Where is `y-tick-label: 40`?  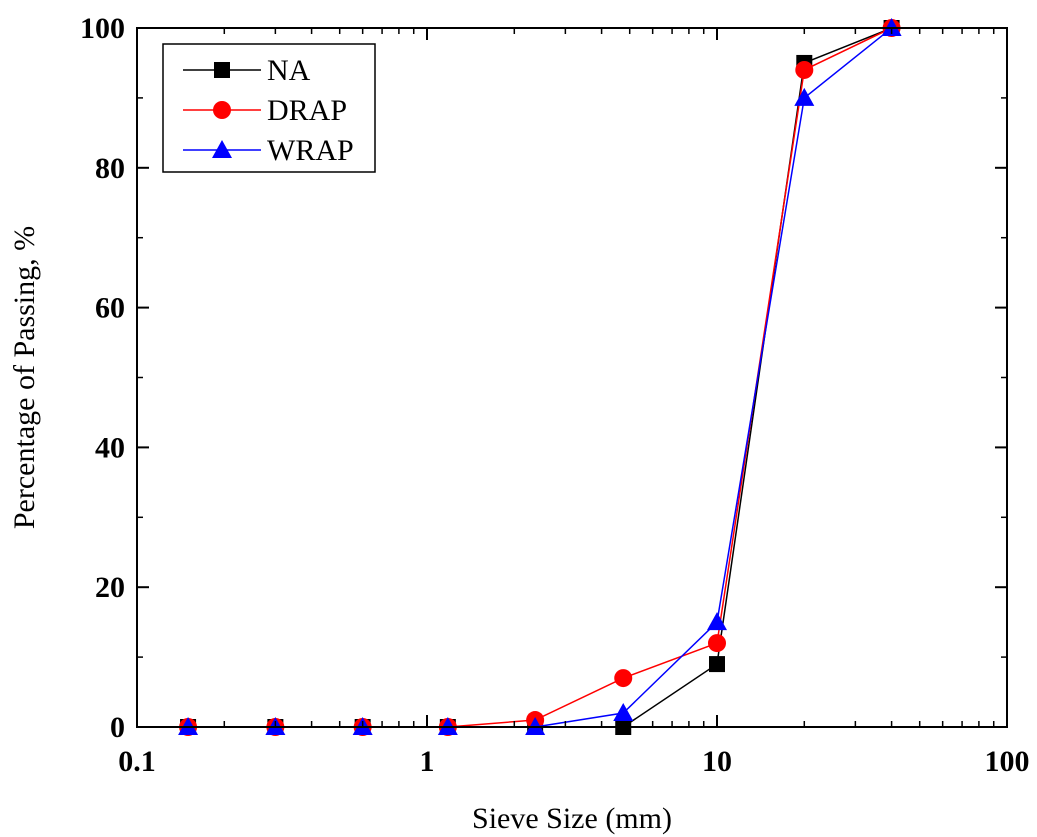
y-tick-label: 40 is located at coordinates (110, 447).